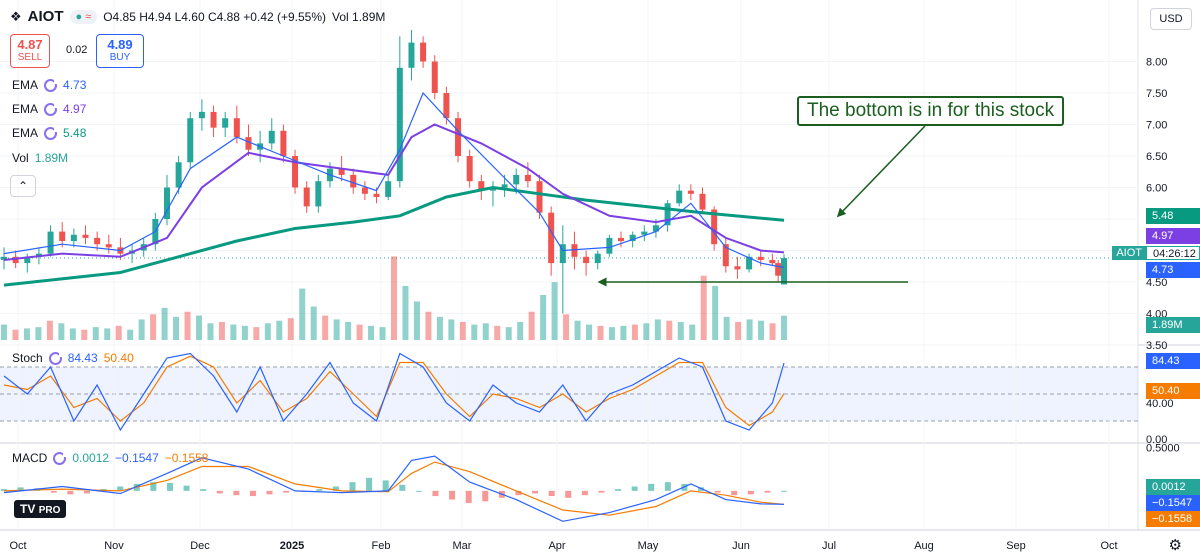 This screenshot has height=557, width=1200. What do you see at coordinates (1173, 361) in the screenshot?
I see `stoch-k-tag: 84.43` at bounding box center [1173, 361].